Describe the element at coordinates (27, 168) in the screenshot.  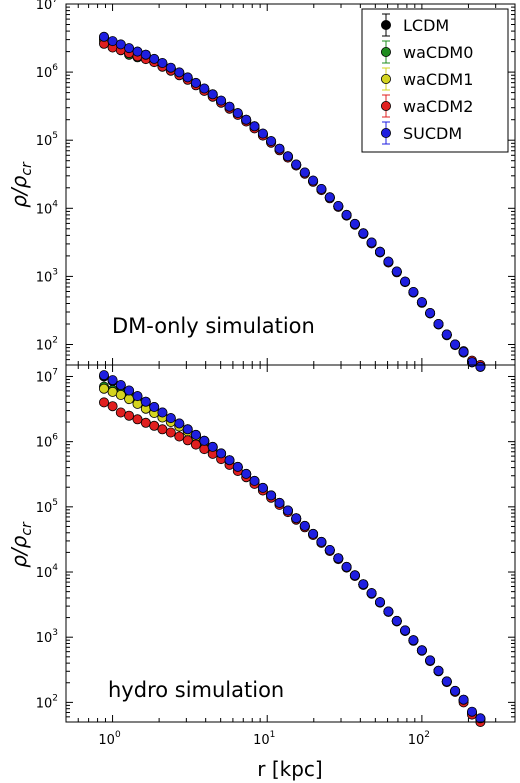
I see `dm-only-ylabel-sub: cr` at that location.